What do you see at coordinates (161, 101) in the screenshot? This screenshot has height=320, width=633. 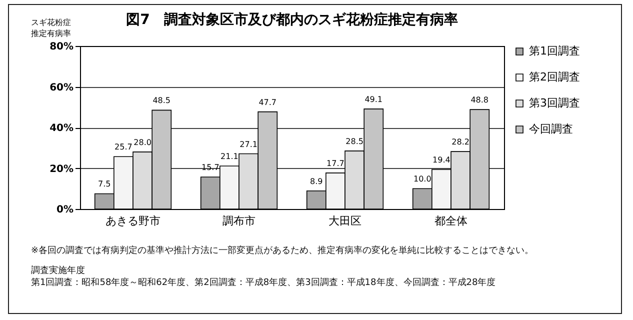 I see `data-label: 48.5` at bounding box center [161, 101].